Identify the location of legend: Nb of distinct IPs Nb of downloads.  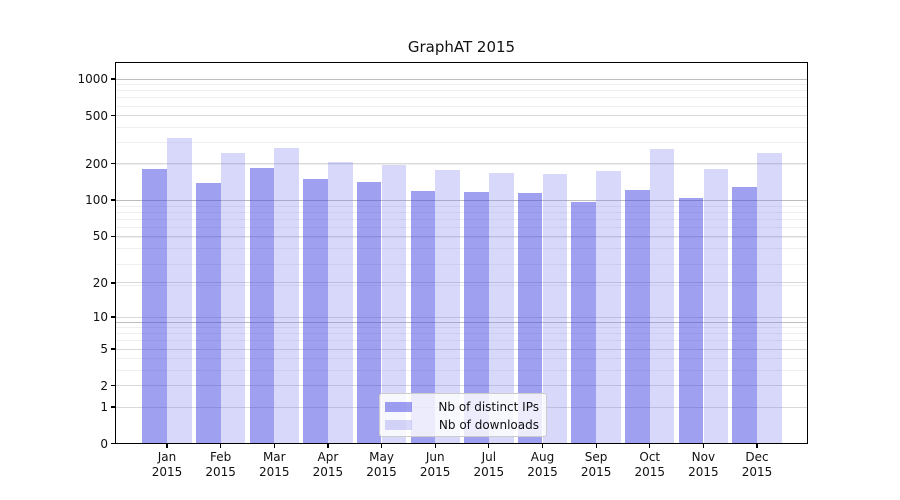
(463, 415).